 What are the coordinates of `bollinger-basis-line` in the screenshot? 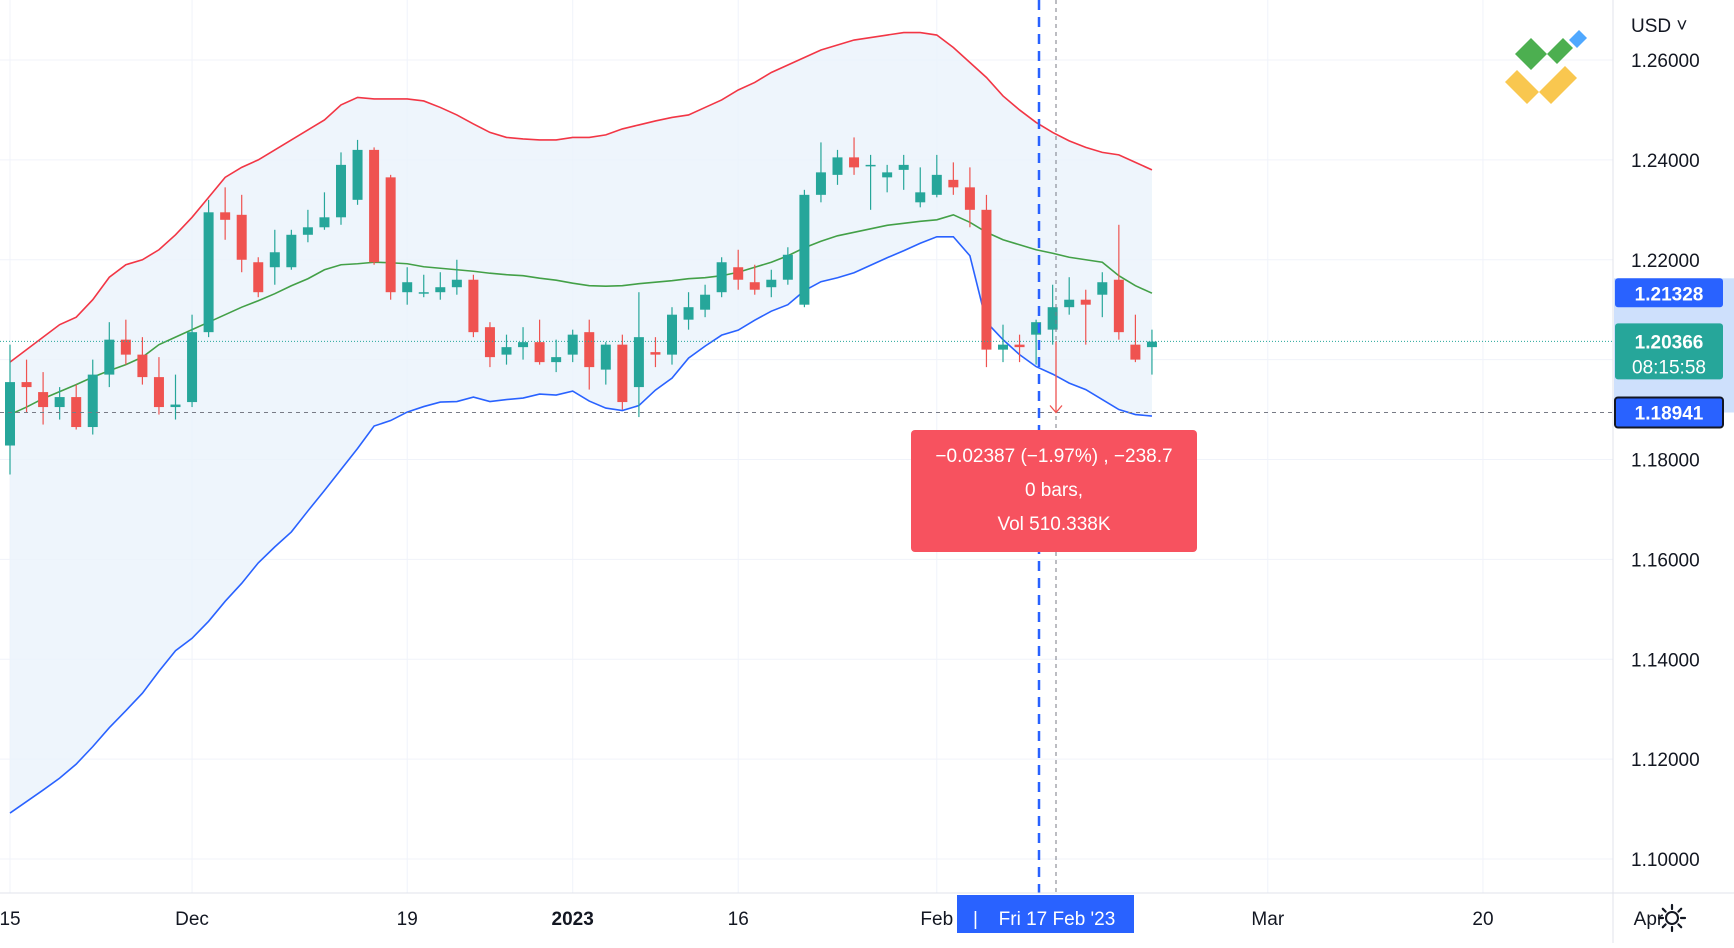 It's located at (581, 314).